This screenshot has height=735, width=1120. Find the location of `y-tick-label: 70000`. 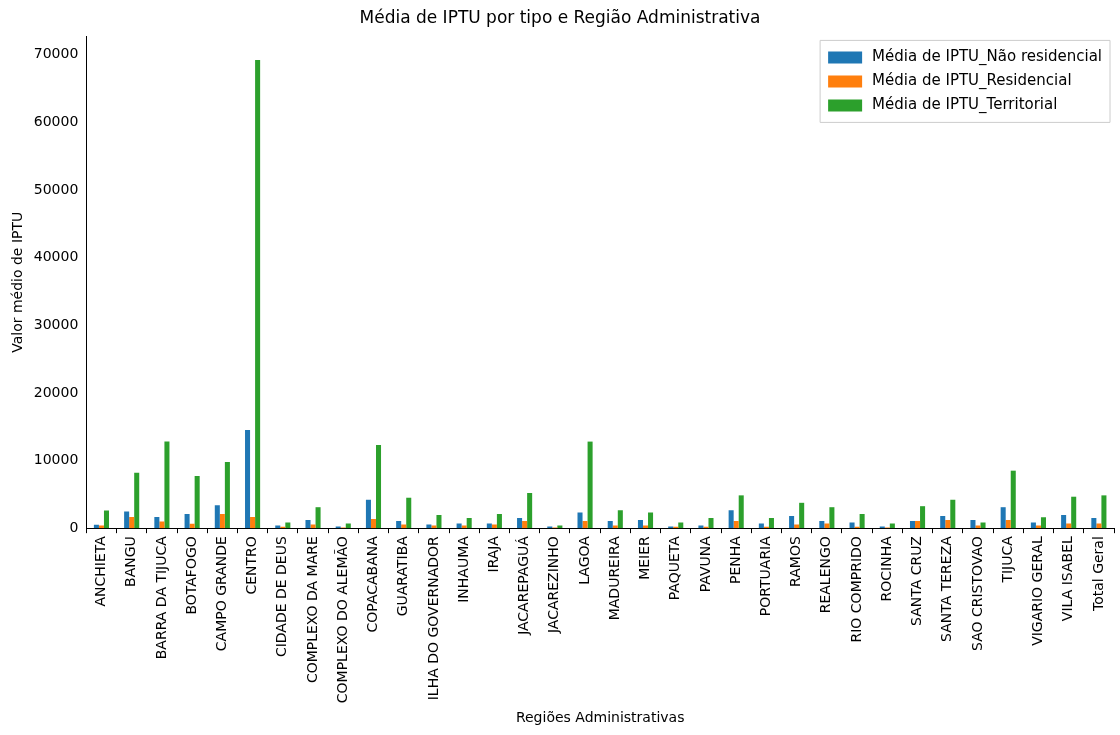

y-tick-label: 70000 is located at coordinates (56, 53).